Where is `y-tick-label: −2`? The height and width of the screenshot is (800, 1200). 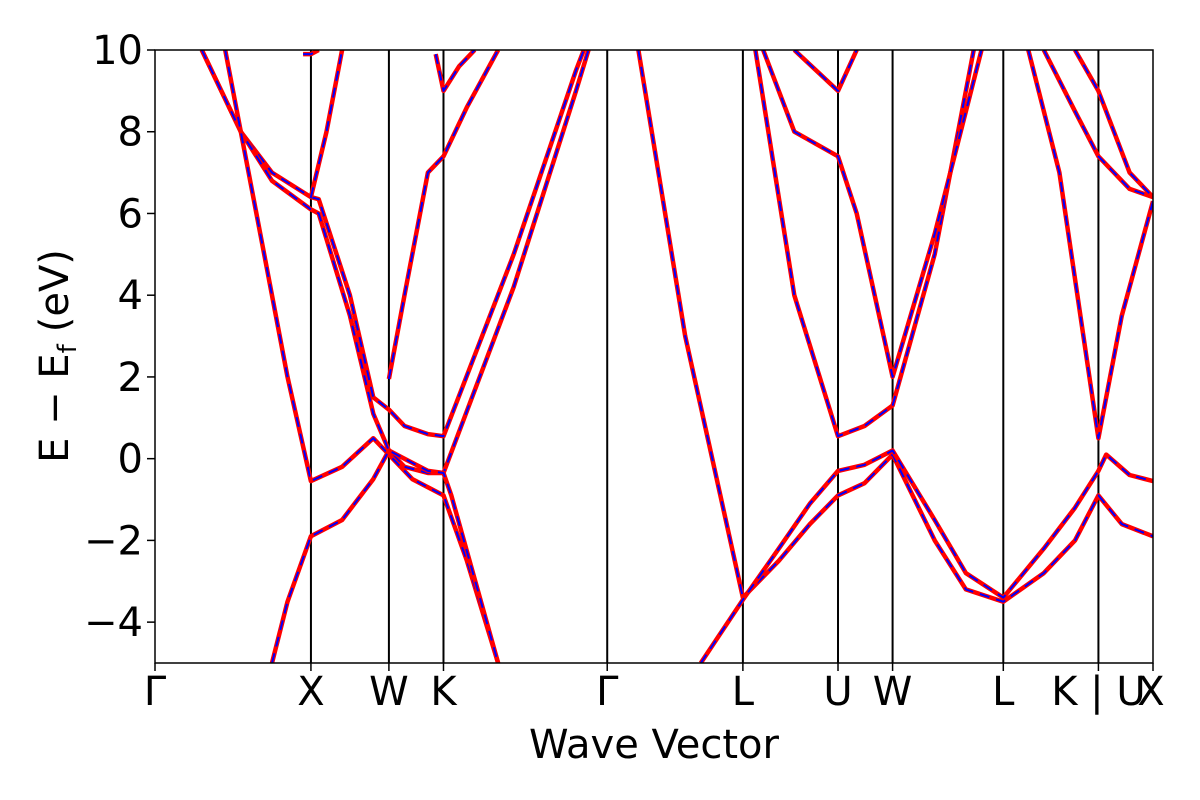 y-tick-label: −2 is located at coordinates (113, 541).